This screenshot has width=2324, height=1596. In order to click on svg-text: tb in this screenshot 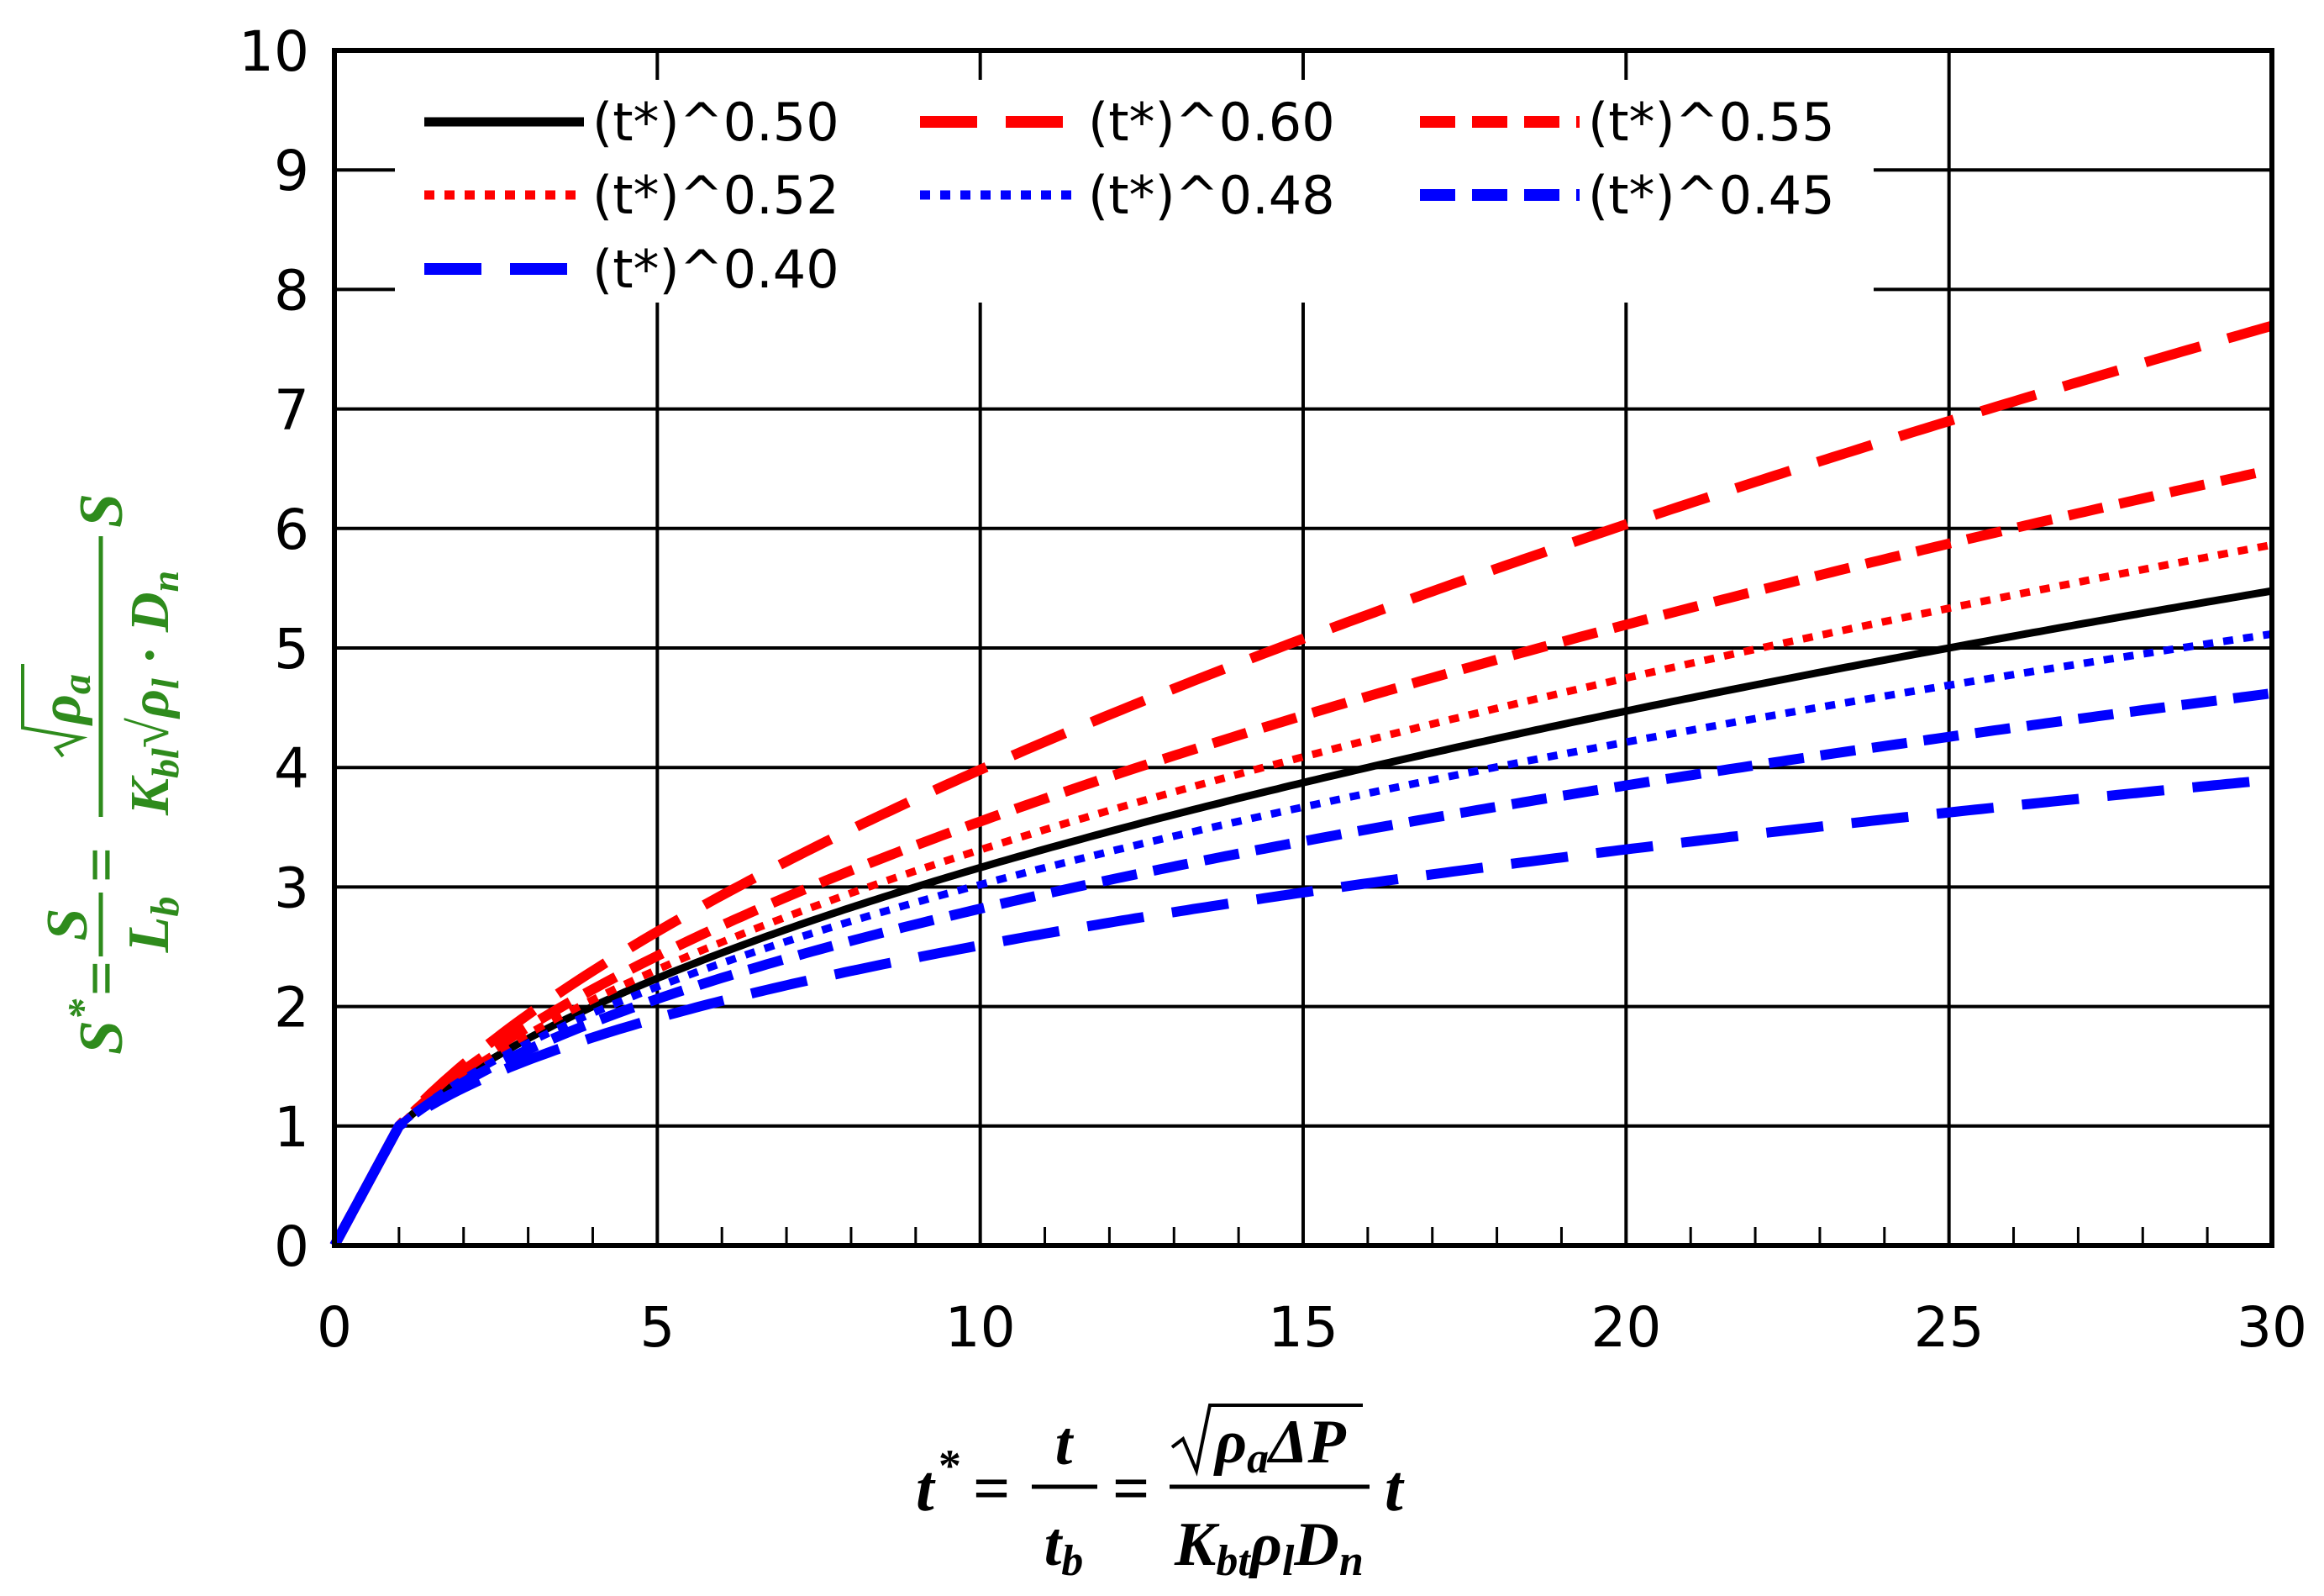, I will do `click(1064, 1548)`.